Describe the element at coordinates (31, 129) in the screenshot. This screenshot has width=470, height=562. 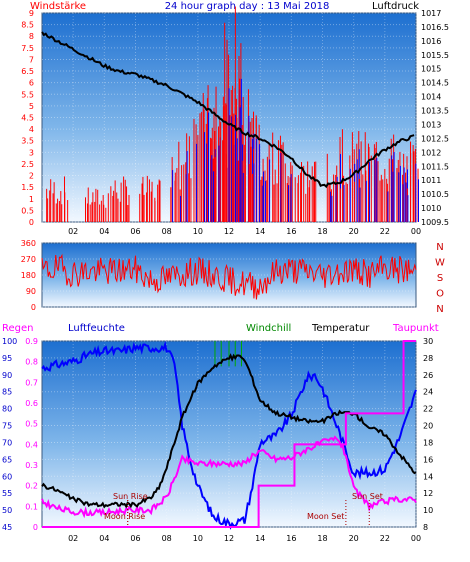
I see `wind-tick-label: 4` at that location.